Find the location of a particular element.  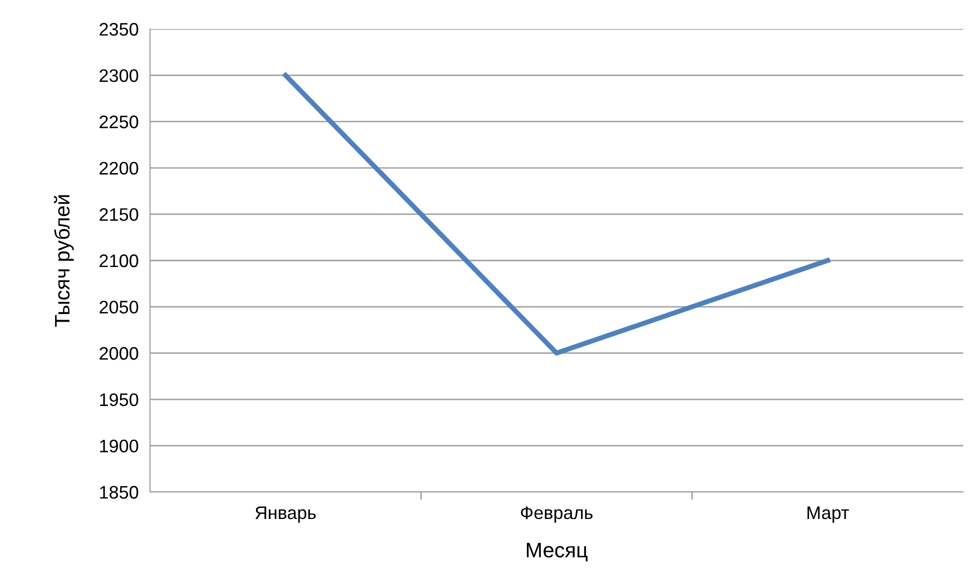

x-axis-title: Месяц is located at coordinates (557, 552).